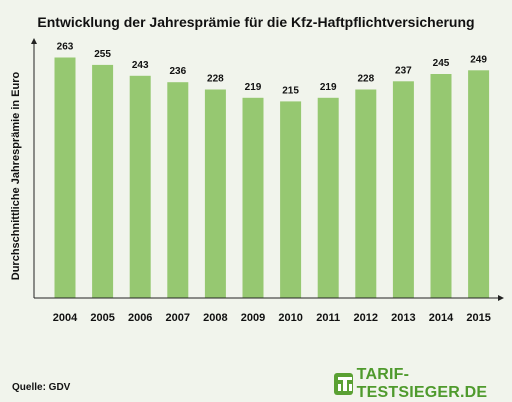 This screenshot has width=512, height=402. I want to click on y-axis-arrow, so click(34, 41).